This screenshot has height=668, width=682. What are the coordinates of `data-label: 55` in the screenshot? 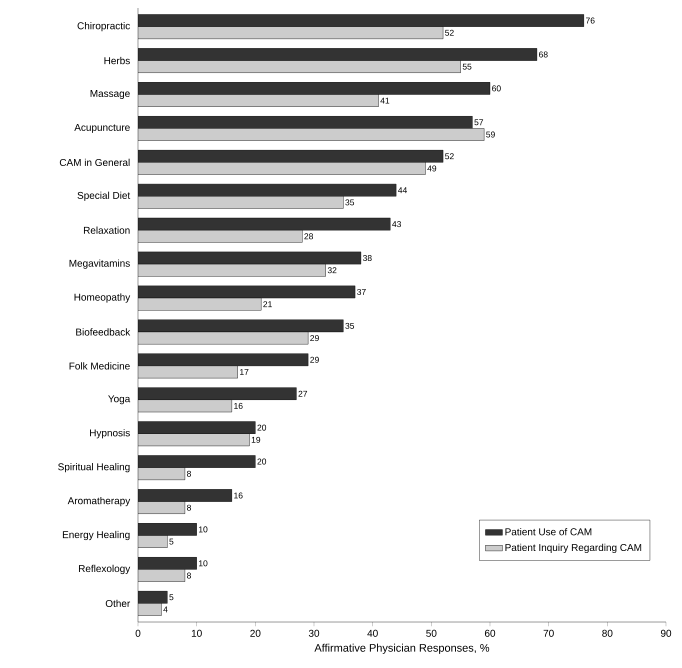 It's located at (467, 67).